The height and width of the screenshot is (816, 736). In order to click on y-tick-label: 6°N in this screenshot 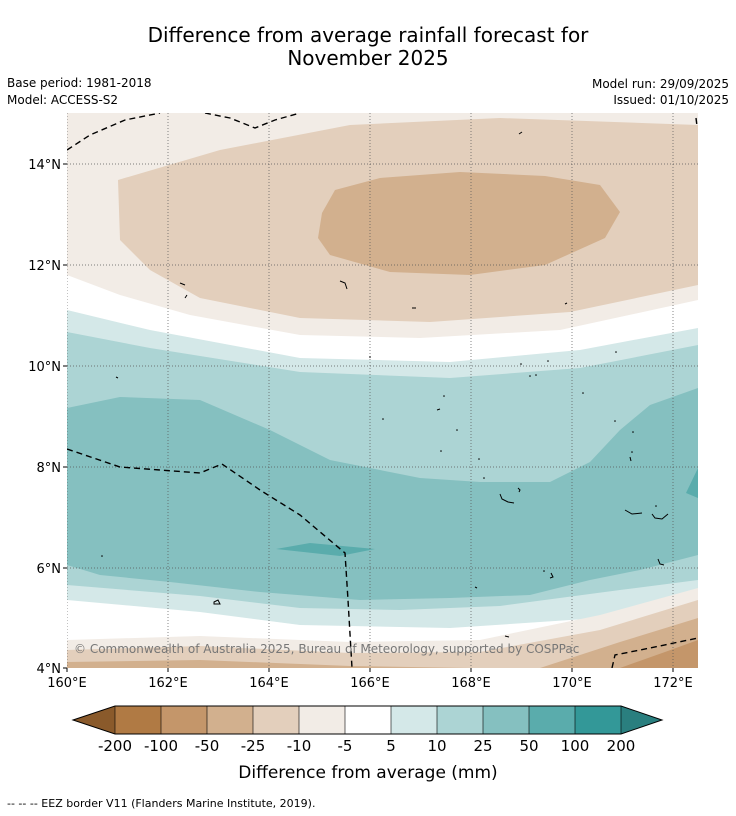, I will do `click(49, 569)`.